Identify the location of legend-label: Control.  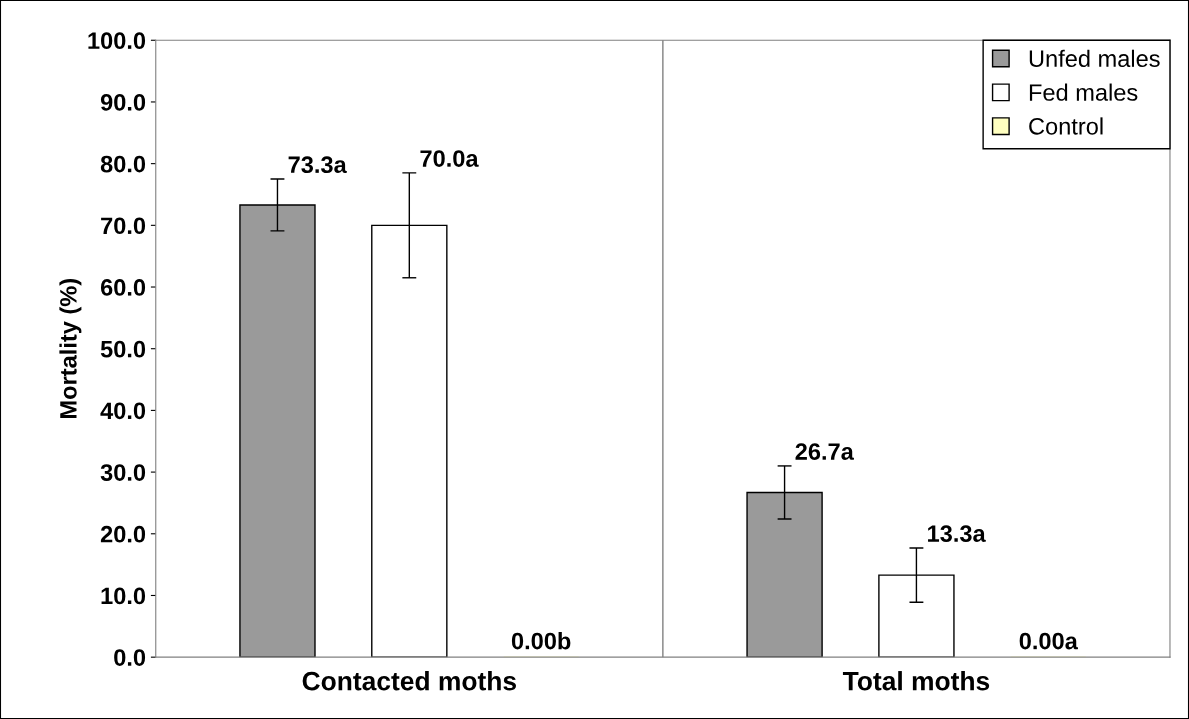
(1066, 126).